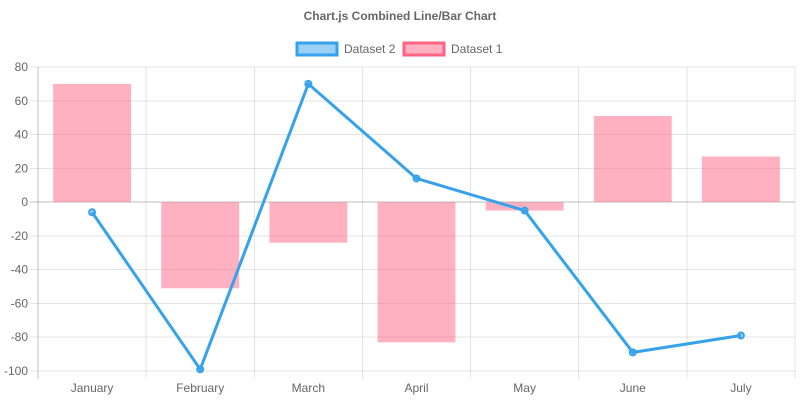 The height and width of the screenshot is (400, 800). Describe the element at coordinates (308, 388) in the screenshot. I see `x-tick-label: March` at that location.